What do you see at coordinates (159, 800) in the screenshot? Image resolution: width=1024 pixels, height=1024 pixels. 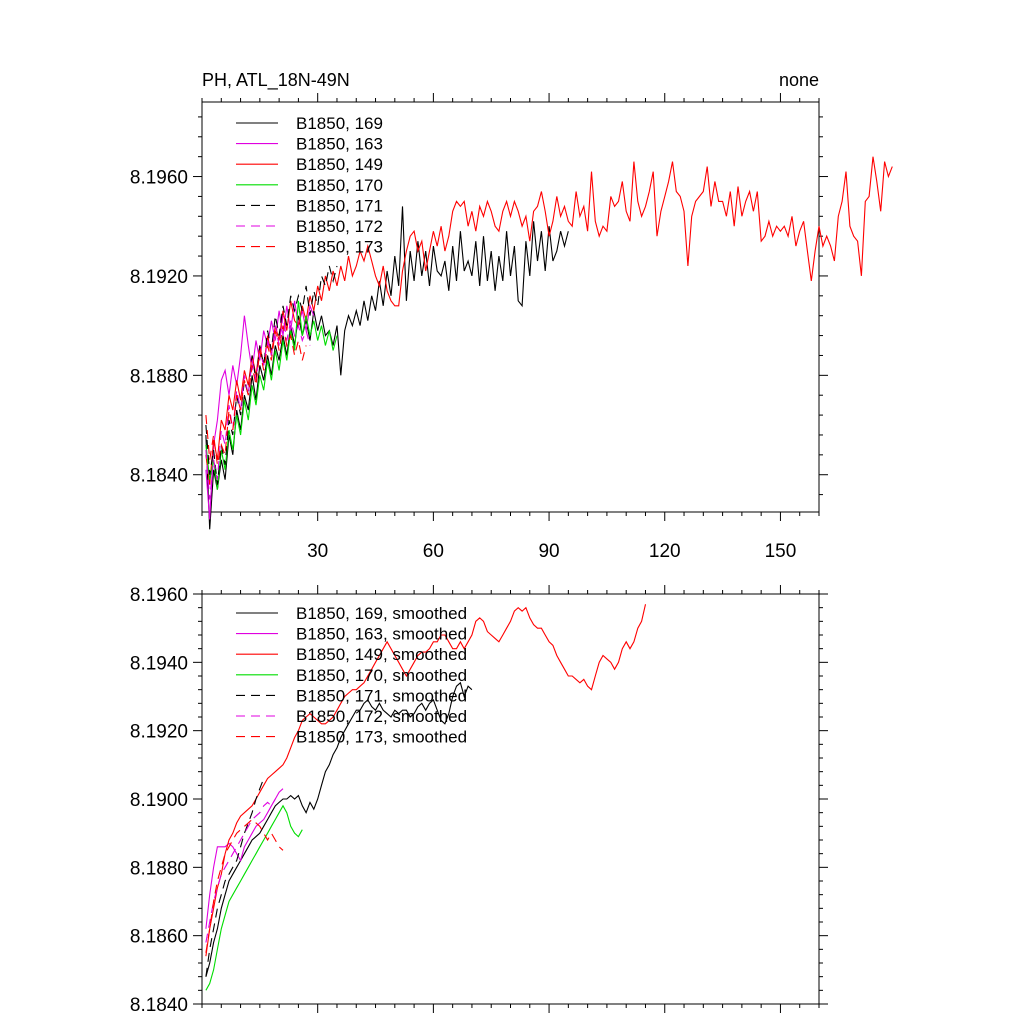 I see `y-tick-label: 8.1900` at bounding box center [159, 800].